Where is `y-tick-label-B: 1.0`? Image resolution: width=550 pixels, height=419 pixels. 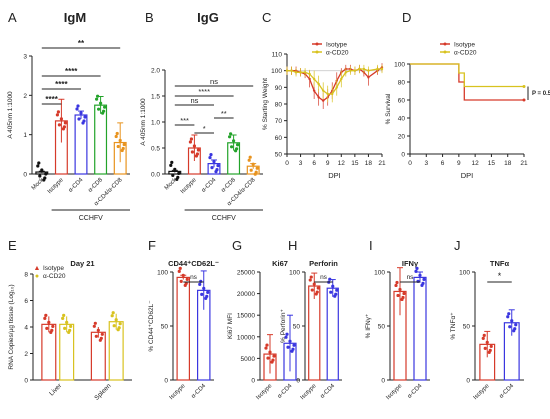 y-tick-label-B: 1.0 is located at coordinates (155, 123).